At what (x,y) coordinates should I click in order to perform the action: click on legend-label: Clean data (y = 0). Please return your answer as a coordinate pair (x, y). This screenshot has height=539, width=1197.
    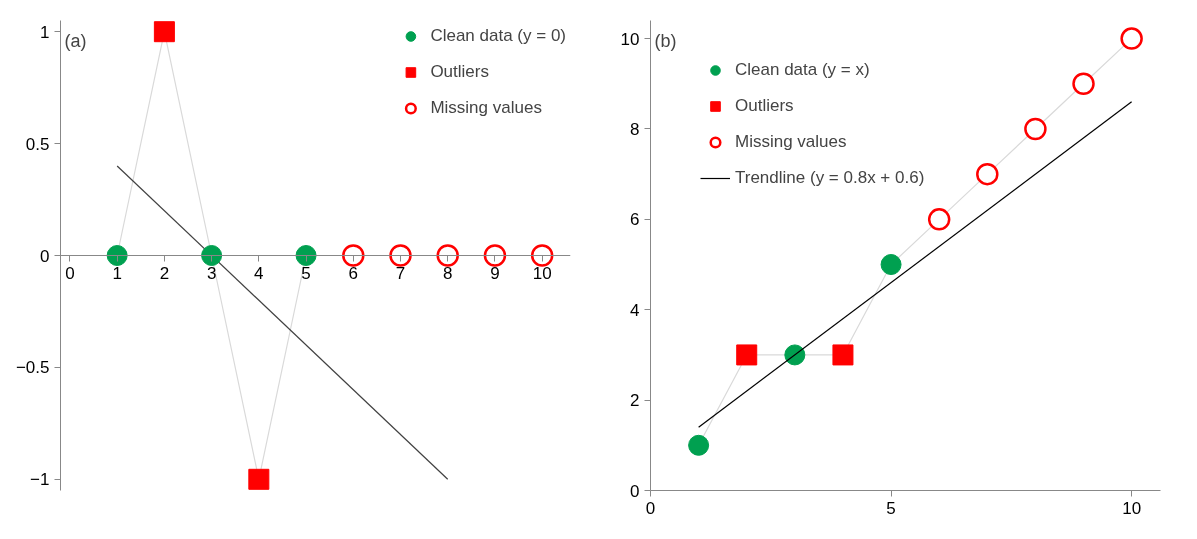
    Looking at the image, I should click on (498, 36).